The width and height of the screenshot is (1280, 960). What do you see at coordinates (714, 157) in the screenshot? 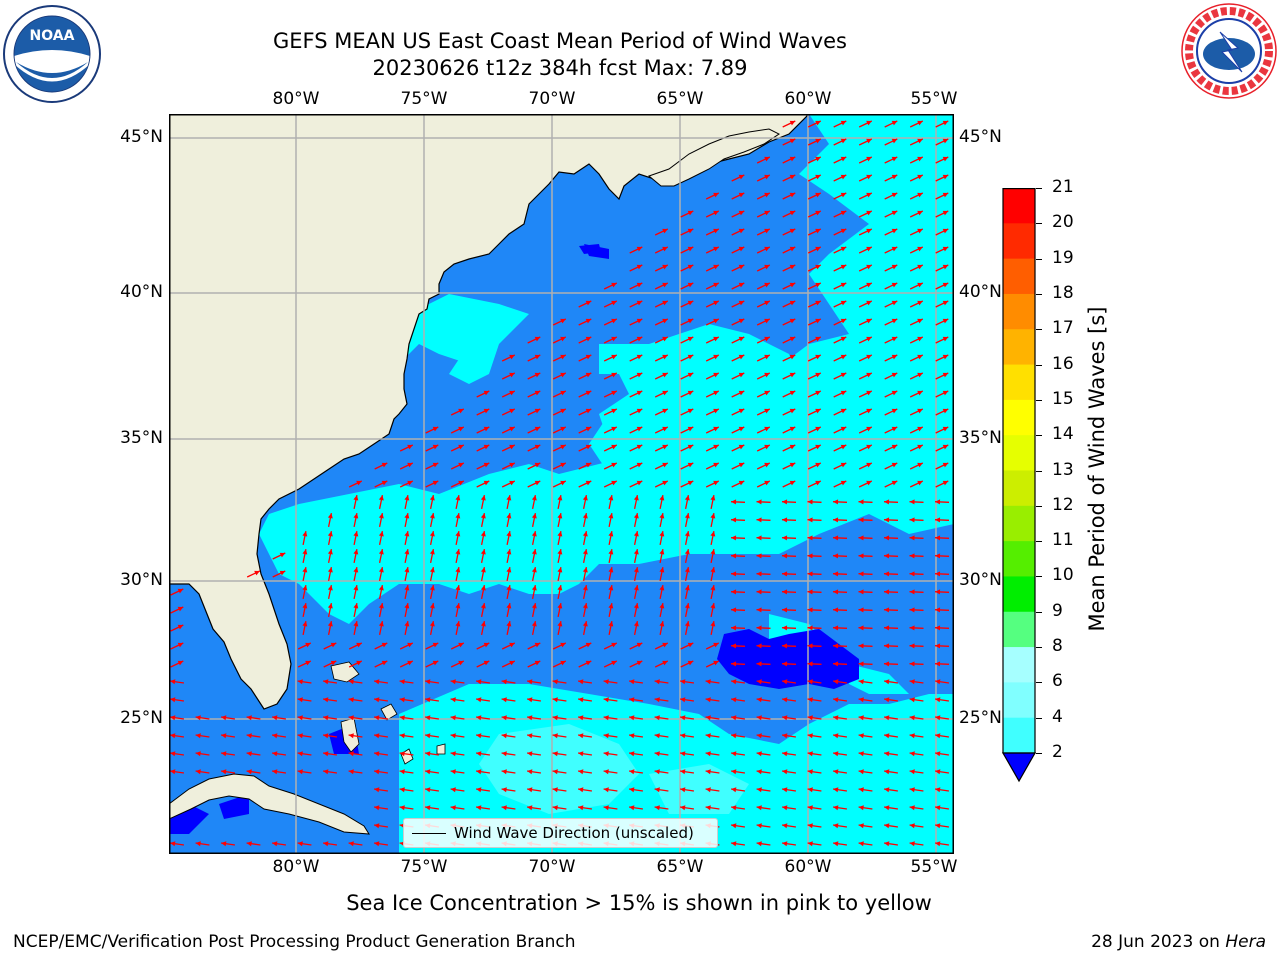
I see `land-nova-scotia` at bounding box center [714, 157].